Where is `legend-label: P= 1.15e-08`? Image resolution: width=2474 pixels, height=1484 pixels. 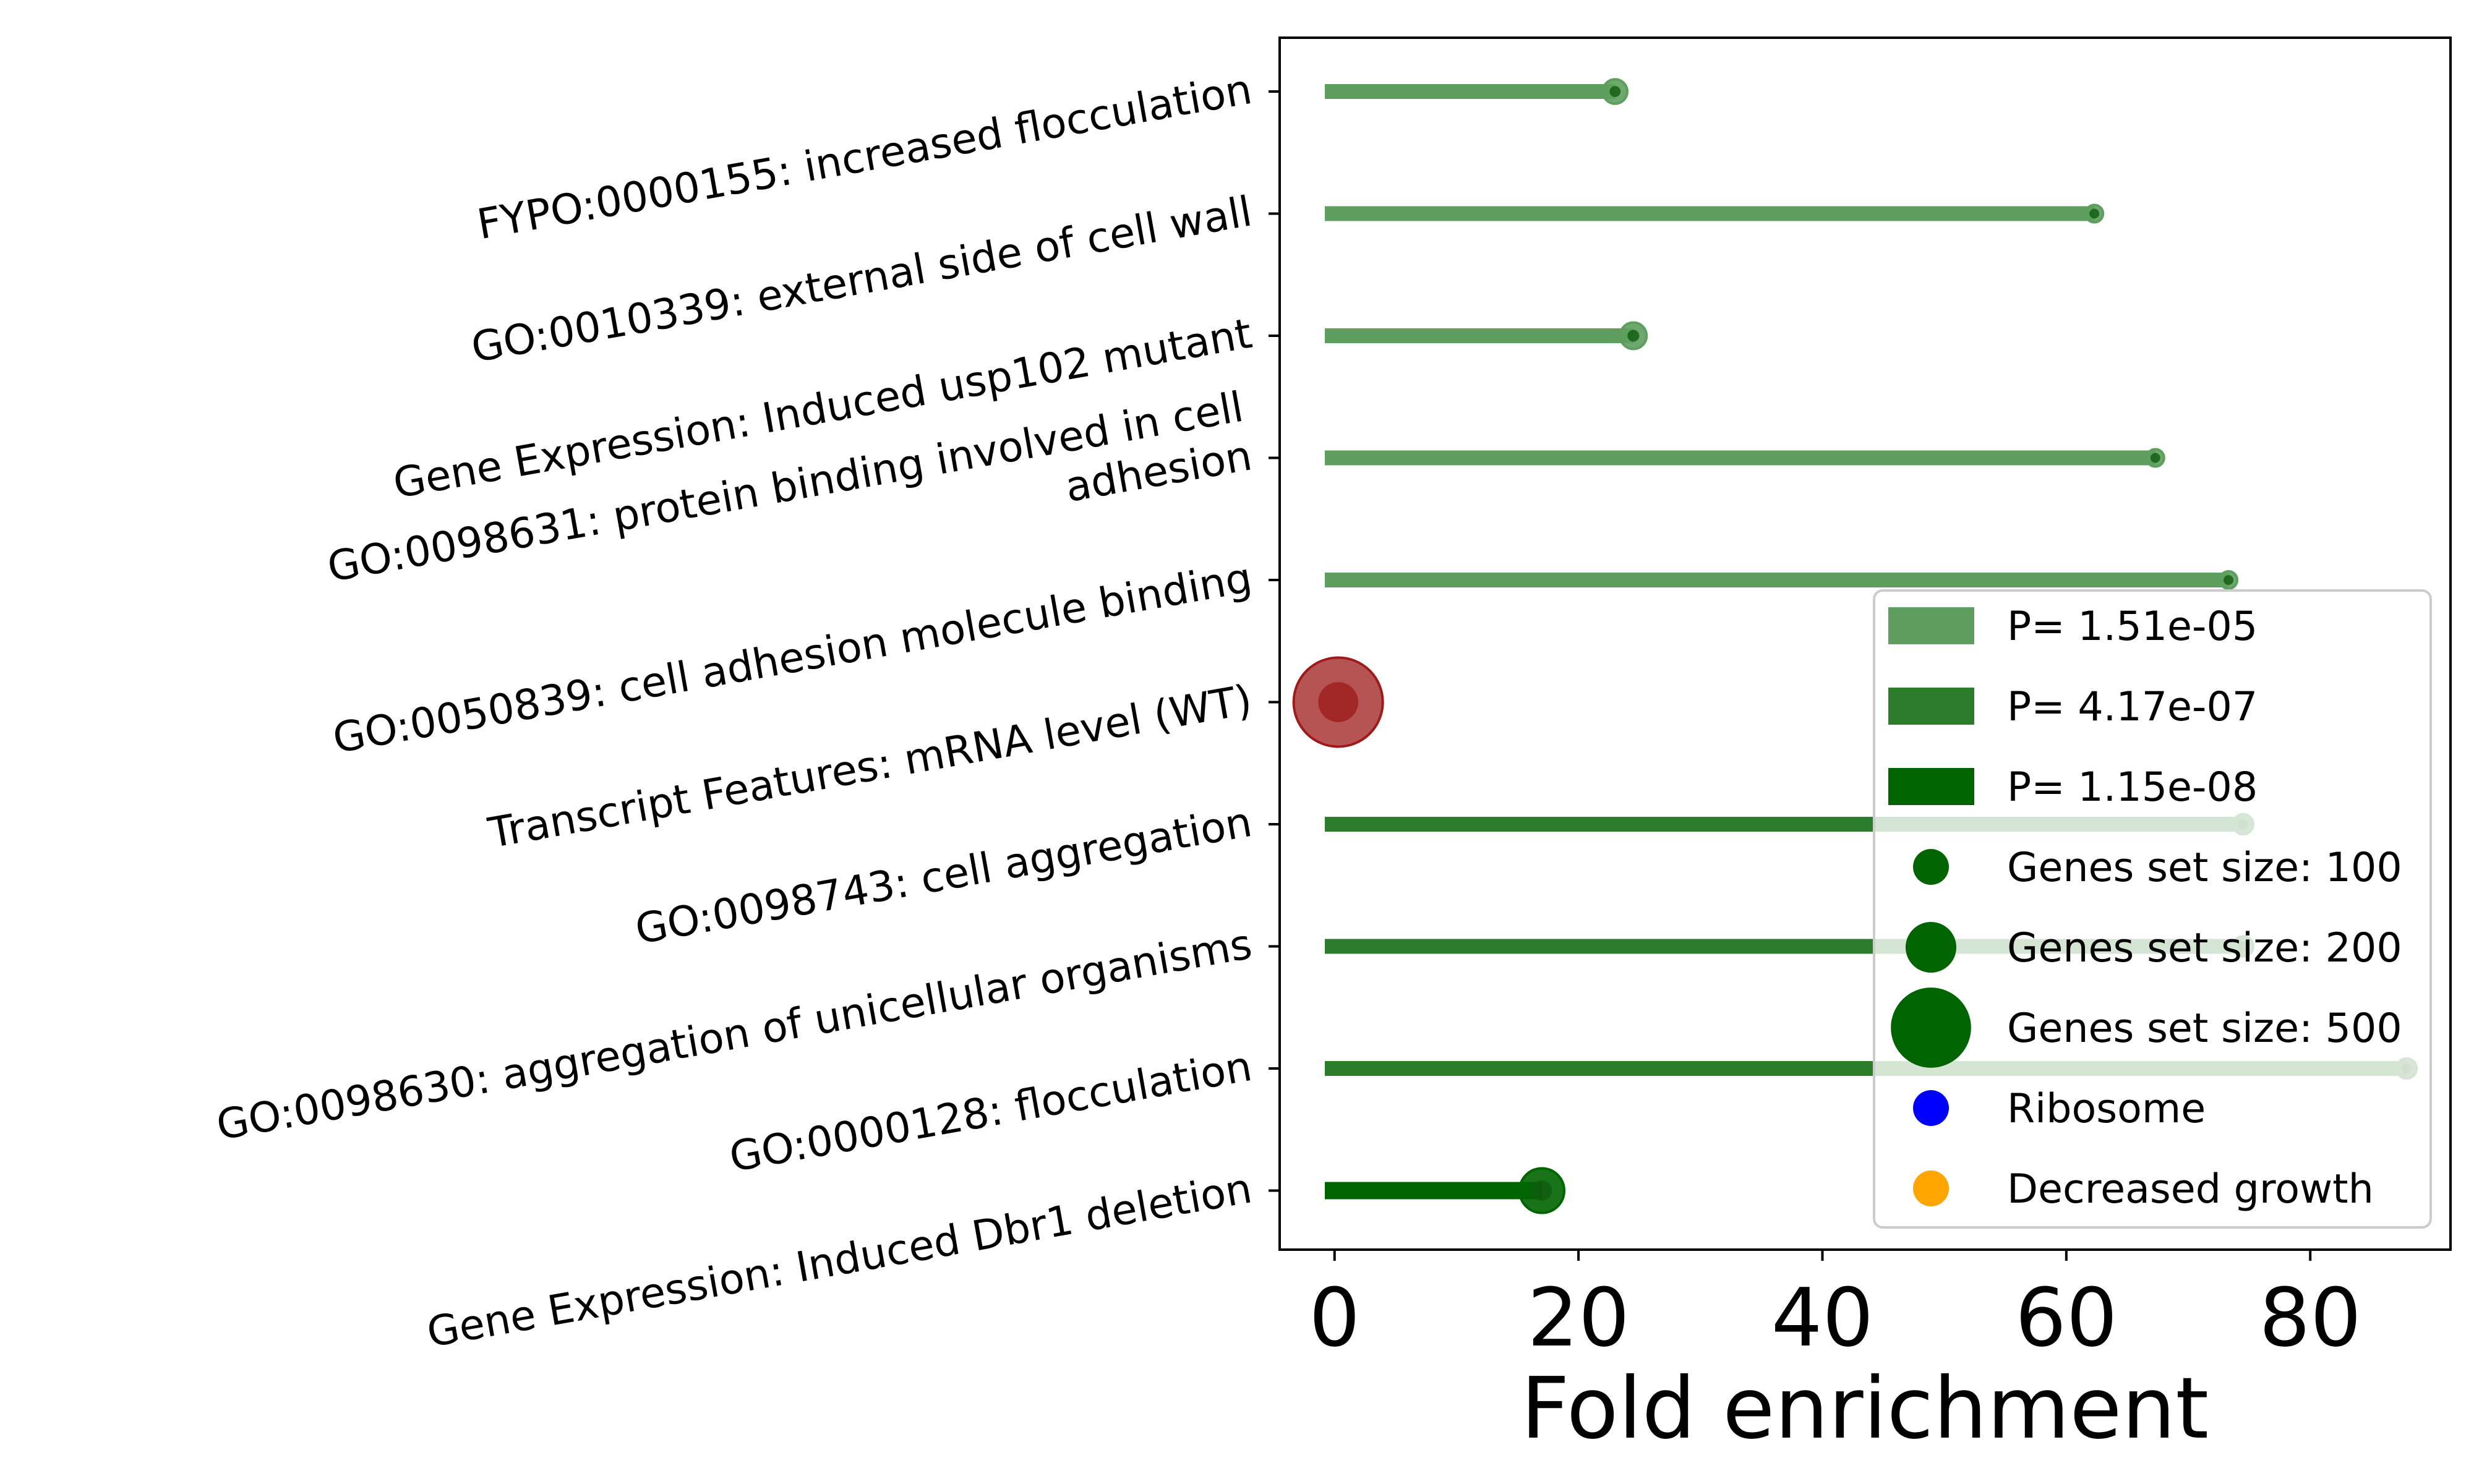 legend-label: P= 1.15e-08 is located at coordinates (2132, 787).